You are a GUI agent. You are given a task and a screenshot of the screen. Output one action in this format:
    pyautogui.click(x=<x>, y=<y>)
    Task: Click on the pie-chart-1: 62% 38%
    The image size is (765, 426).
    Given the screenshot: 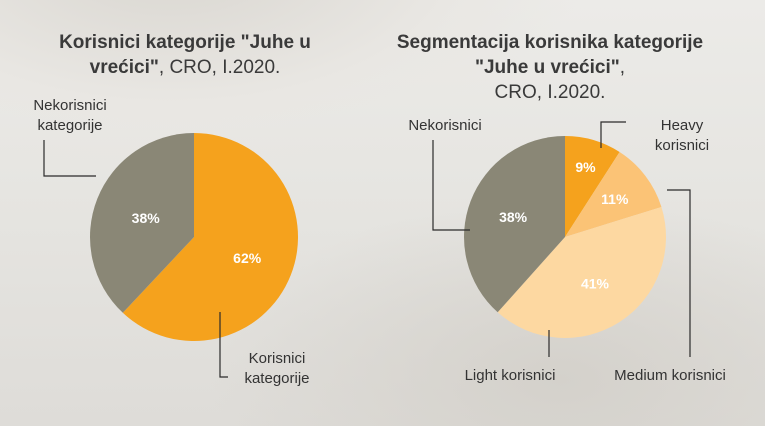 What is the action you would take?
    pyautogui.click(x=194, y=237)
    